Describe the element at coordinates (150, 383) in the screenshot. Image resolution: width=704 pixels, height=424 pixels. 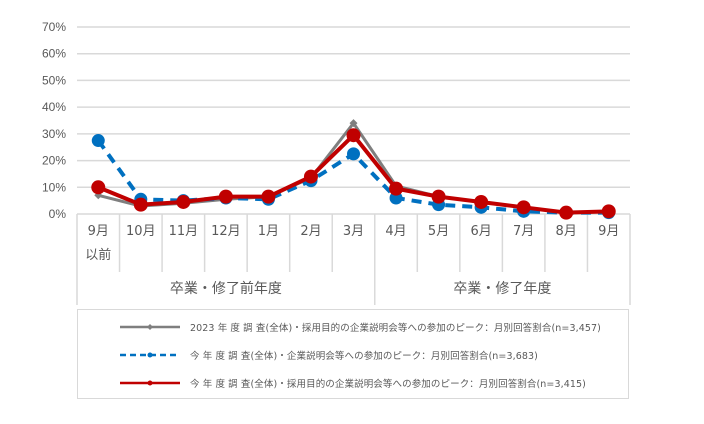
I see `red-line-swatch-icon` at that location.